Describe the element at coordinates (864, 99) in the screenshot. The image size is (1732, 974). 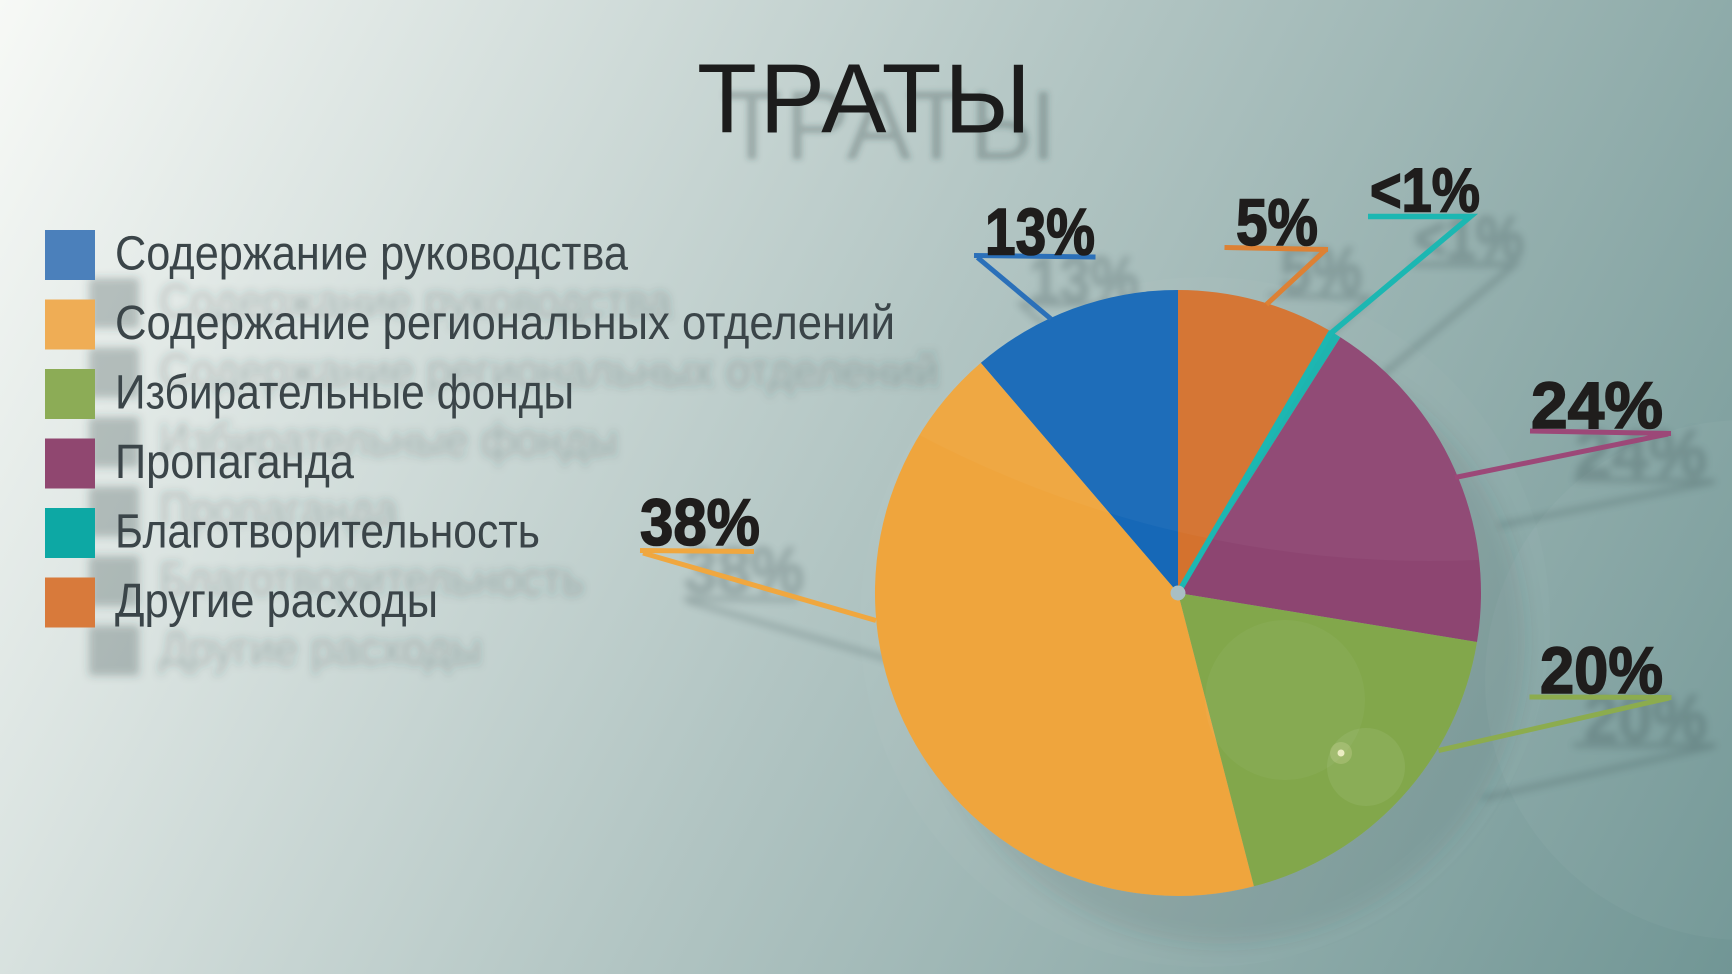
I see `svg-text: ТРАТЫ` at that location.